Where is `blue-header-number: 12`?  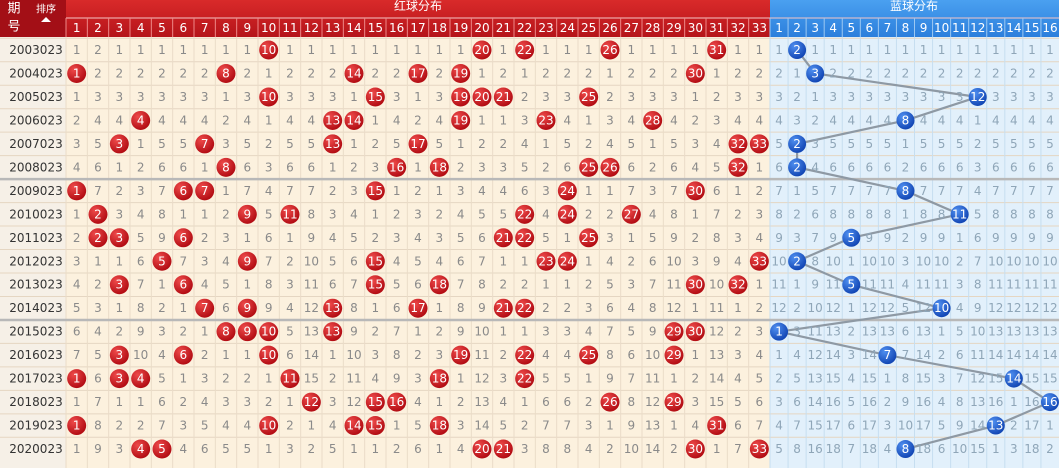
blue-header-number: 12 is located at coordinates (977, 28).